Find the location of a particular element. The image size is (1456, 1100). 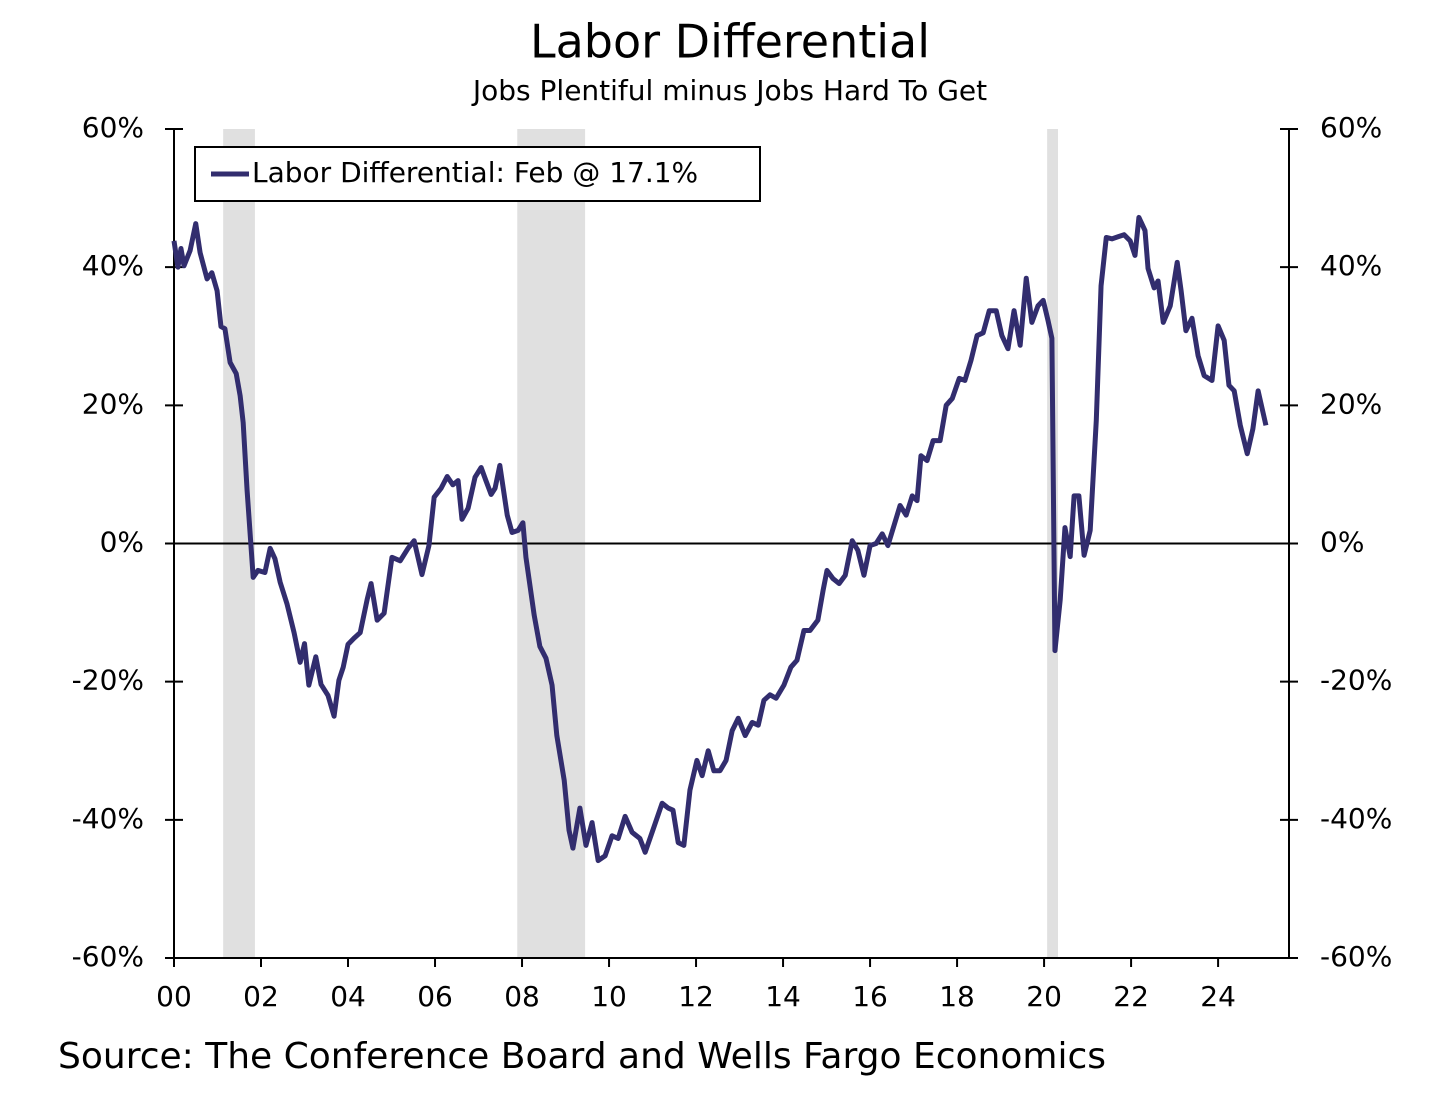

legend-box is located at coordinates (477, 174).